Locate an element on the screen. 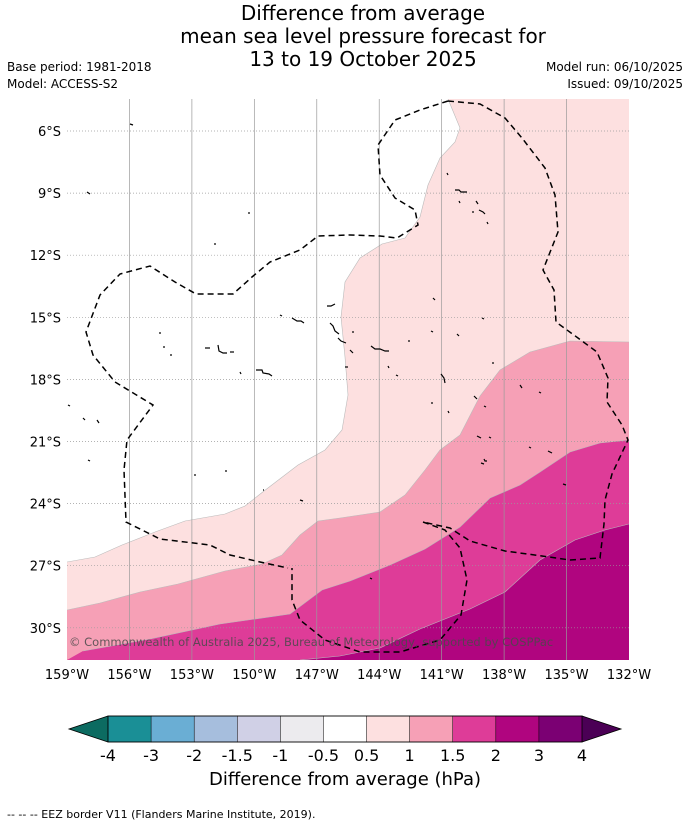  colorbar-tick-label: -2 is located at coordinates (194, 755).